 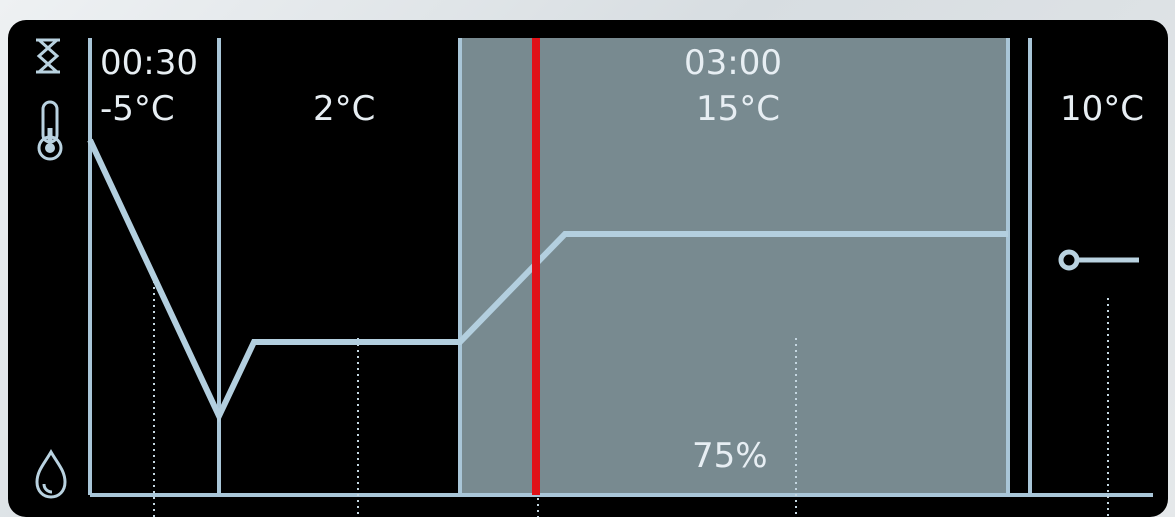 I want to click on probe-icon, so click(x=1098, y=260).